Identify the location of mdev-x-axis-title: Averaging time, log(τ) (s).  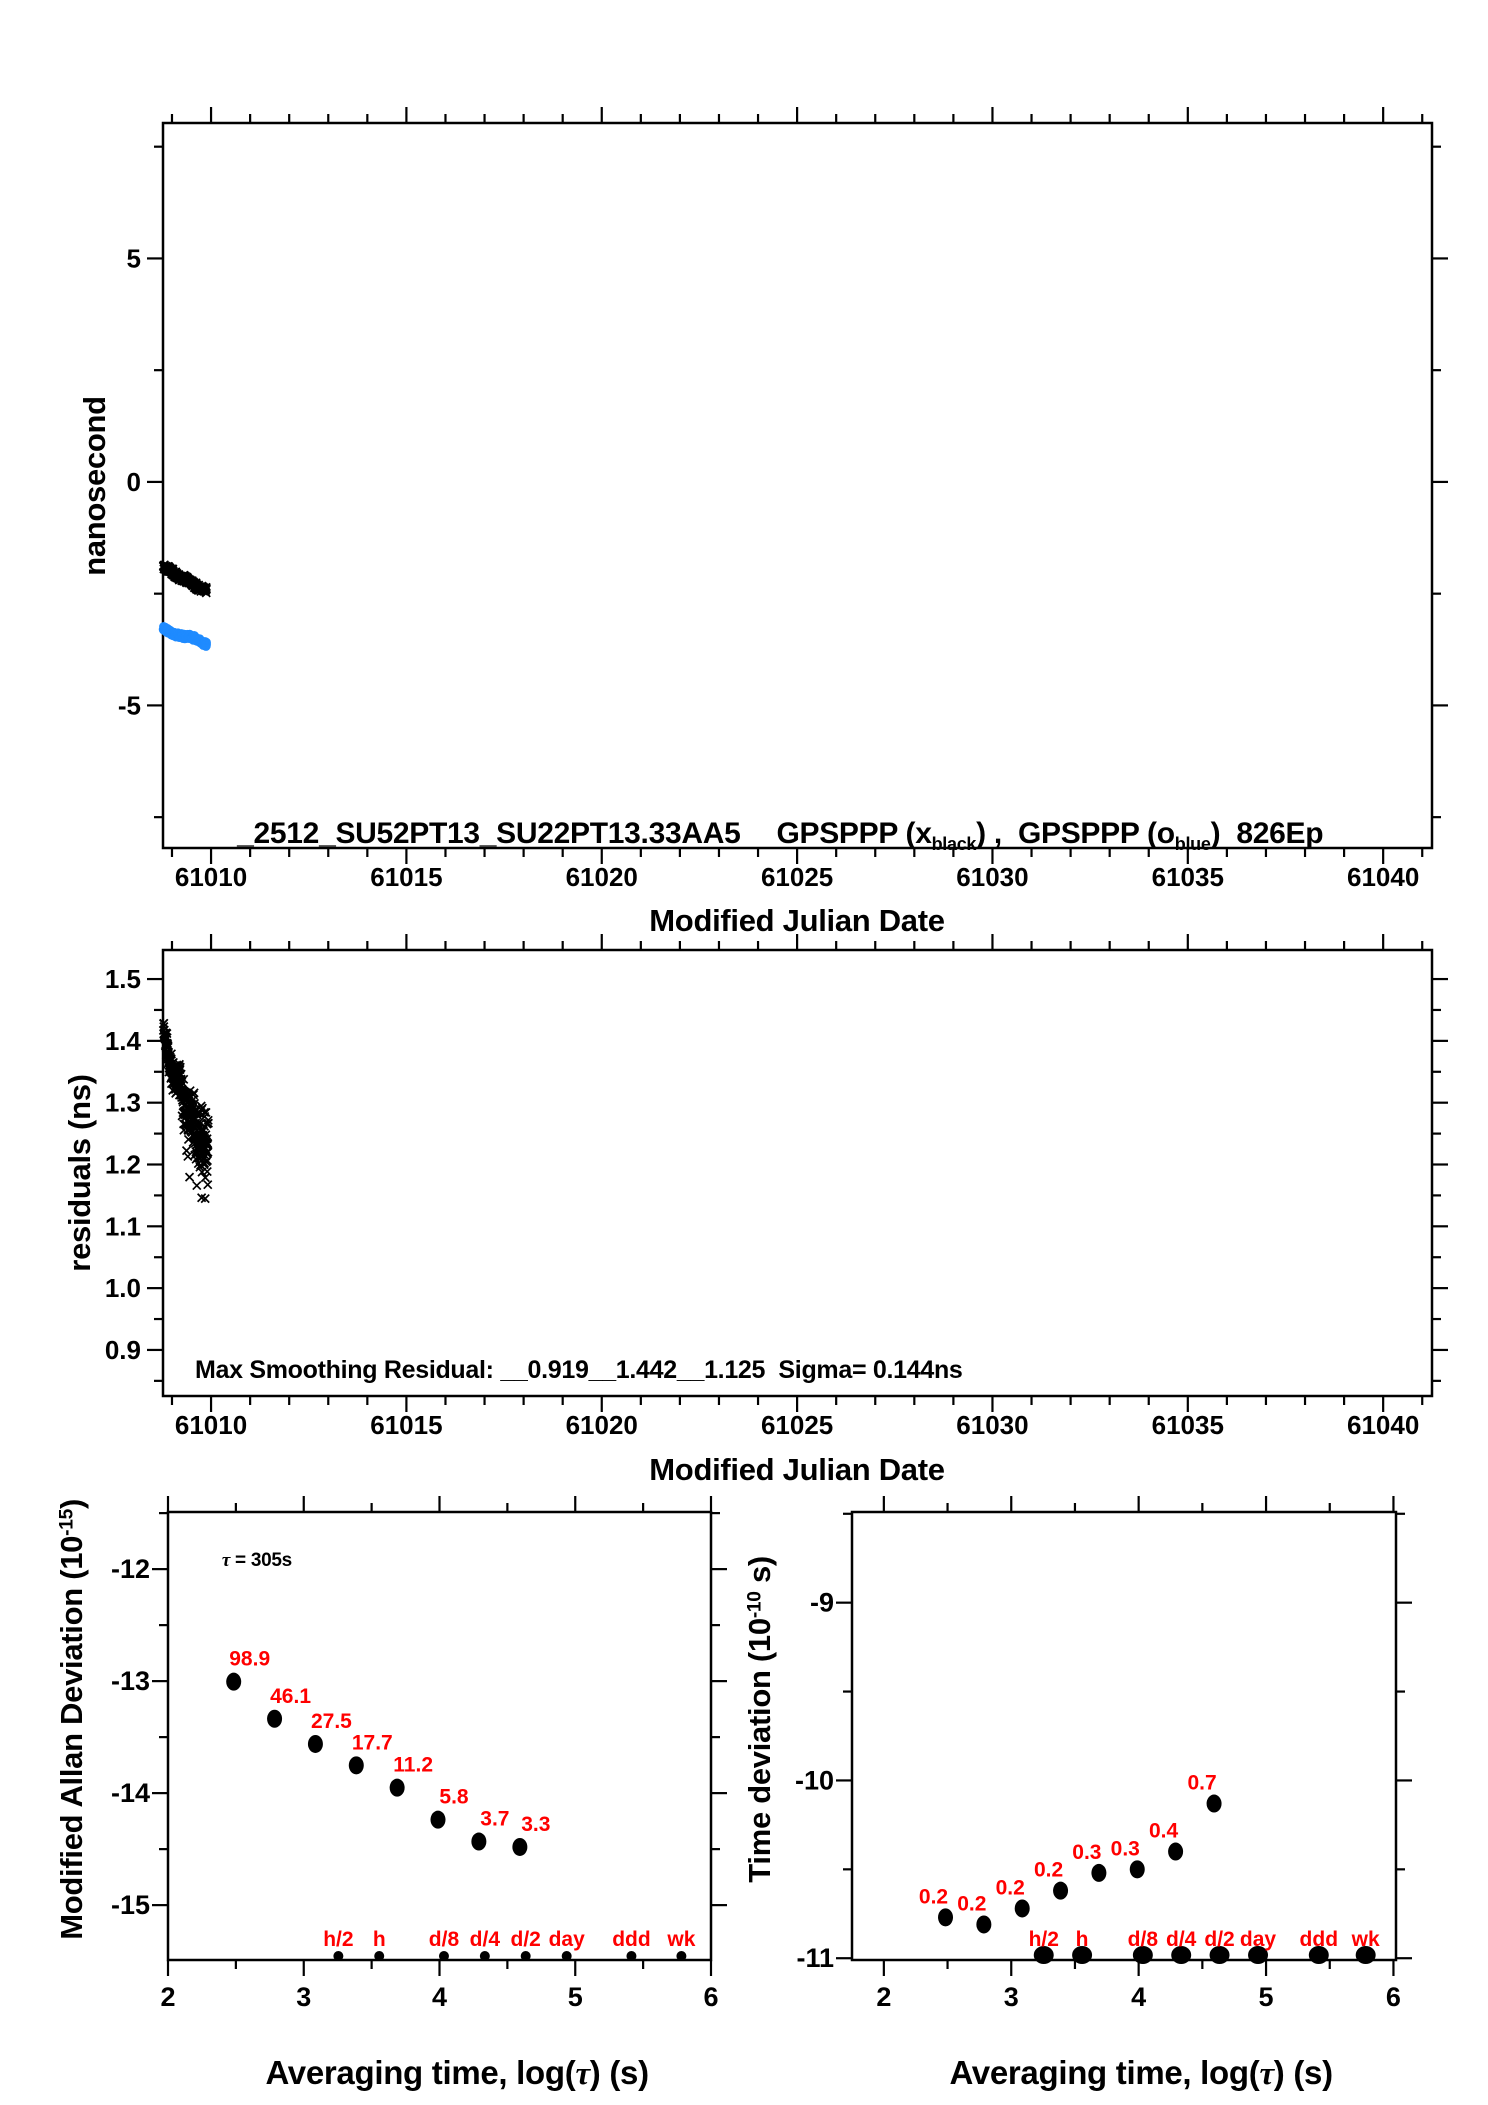
(440, 2060).